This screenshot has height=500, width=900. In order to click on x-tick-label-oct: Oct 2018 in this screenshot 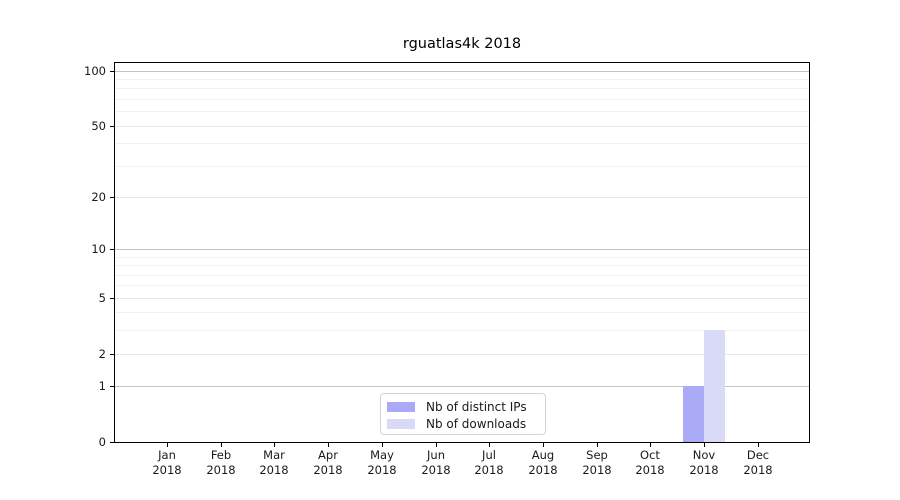, I will do `click(650, 462)`.